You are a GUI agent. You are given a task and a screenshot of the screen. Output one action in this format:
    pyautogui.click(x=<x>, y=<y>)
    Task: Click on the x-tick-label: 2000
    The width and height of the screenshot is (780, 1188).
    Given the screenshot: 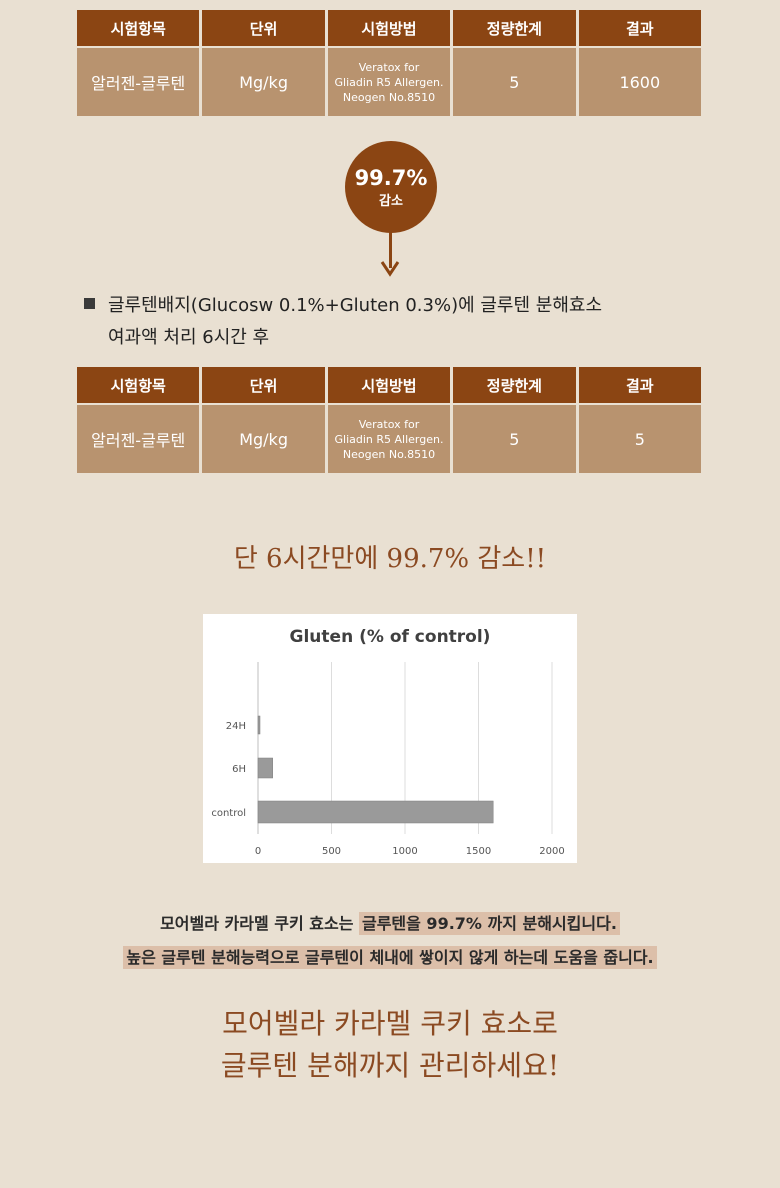 What is the action you would take?
    pyautogui.click(x=551, y=851)
    